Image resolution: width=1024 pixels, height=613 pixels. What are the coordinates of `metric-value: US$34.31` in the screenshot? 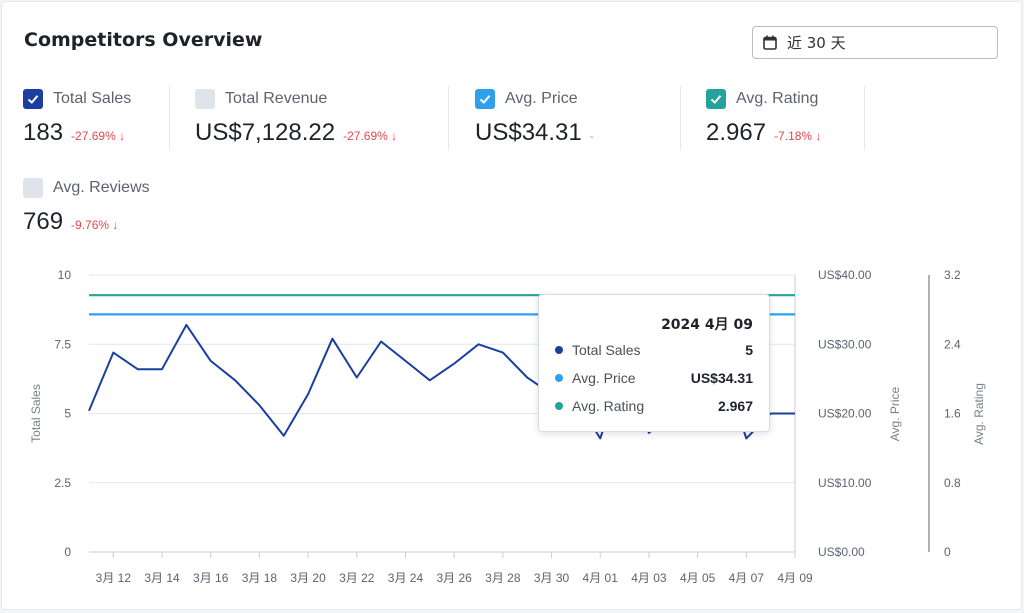 It's located at (528, 132).